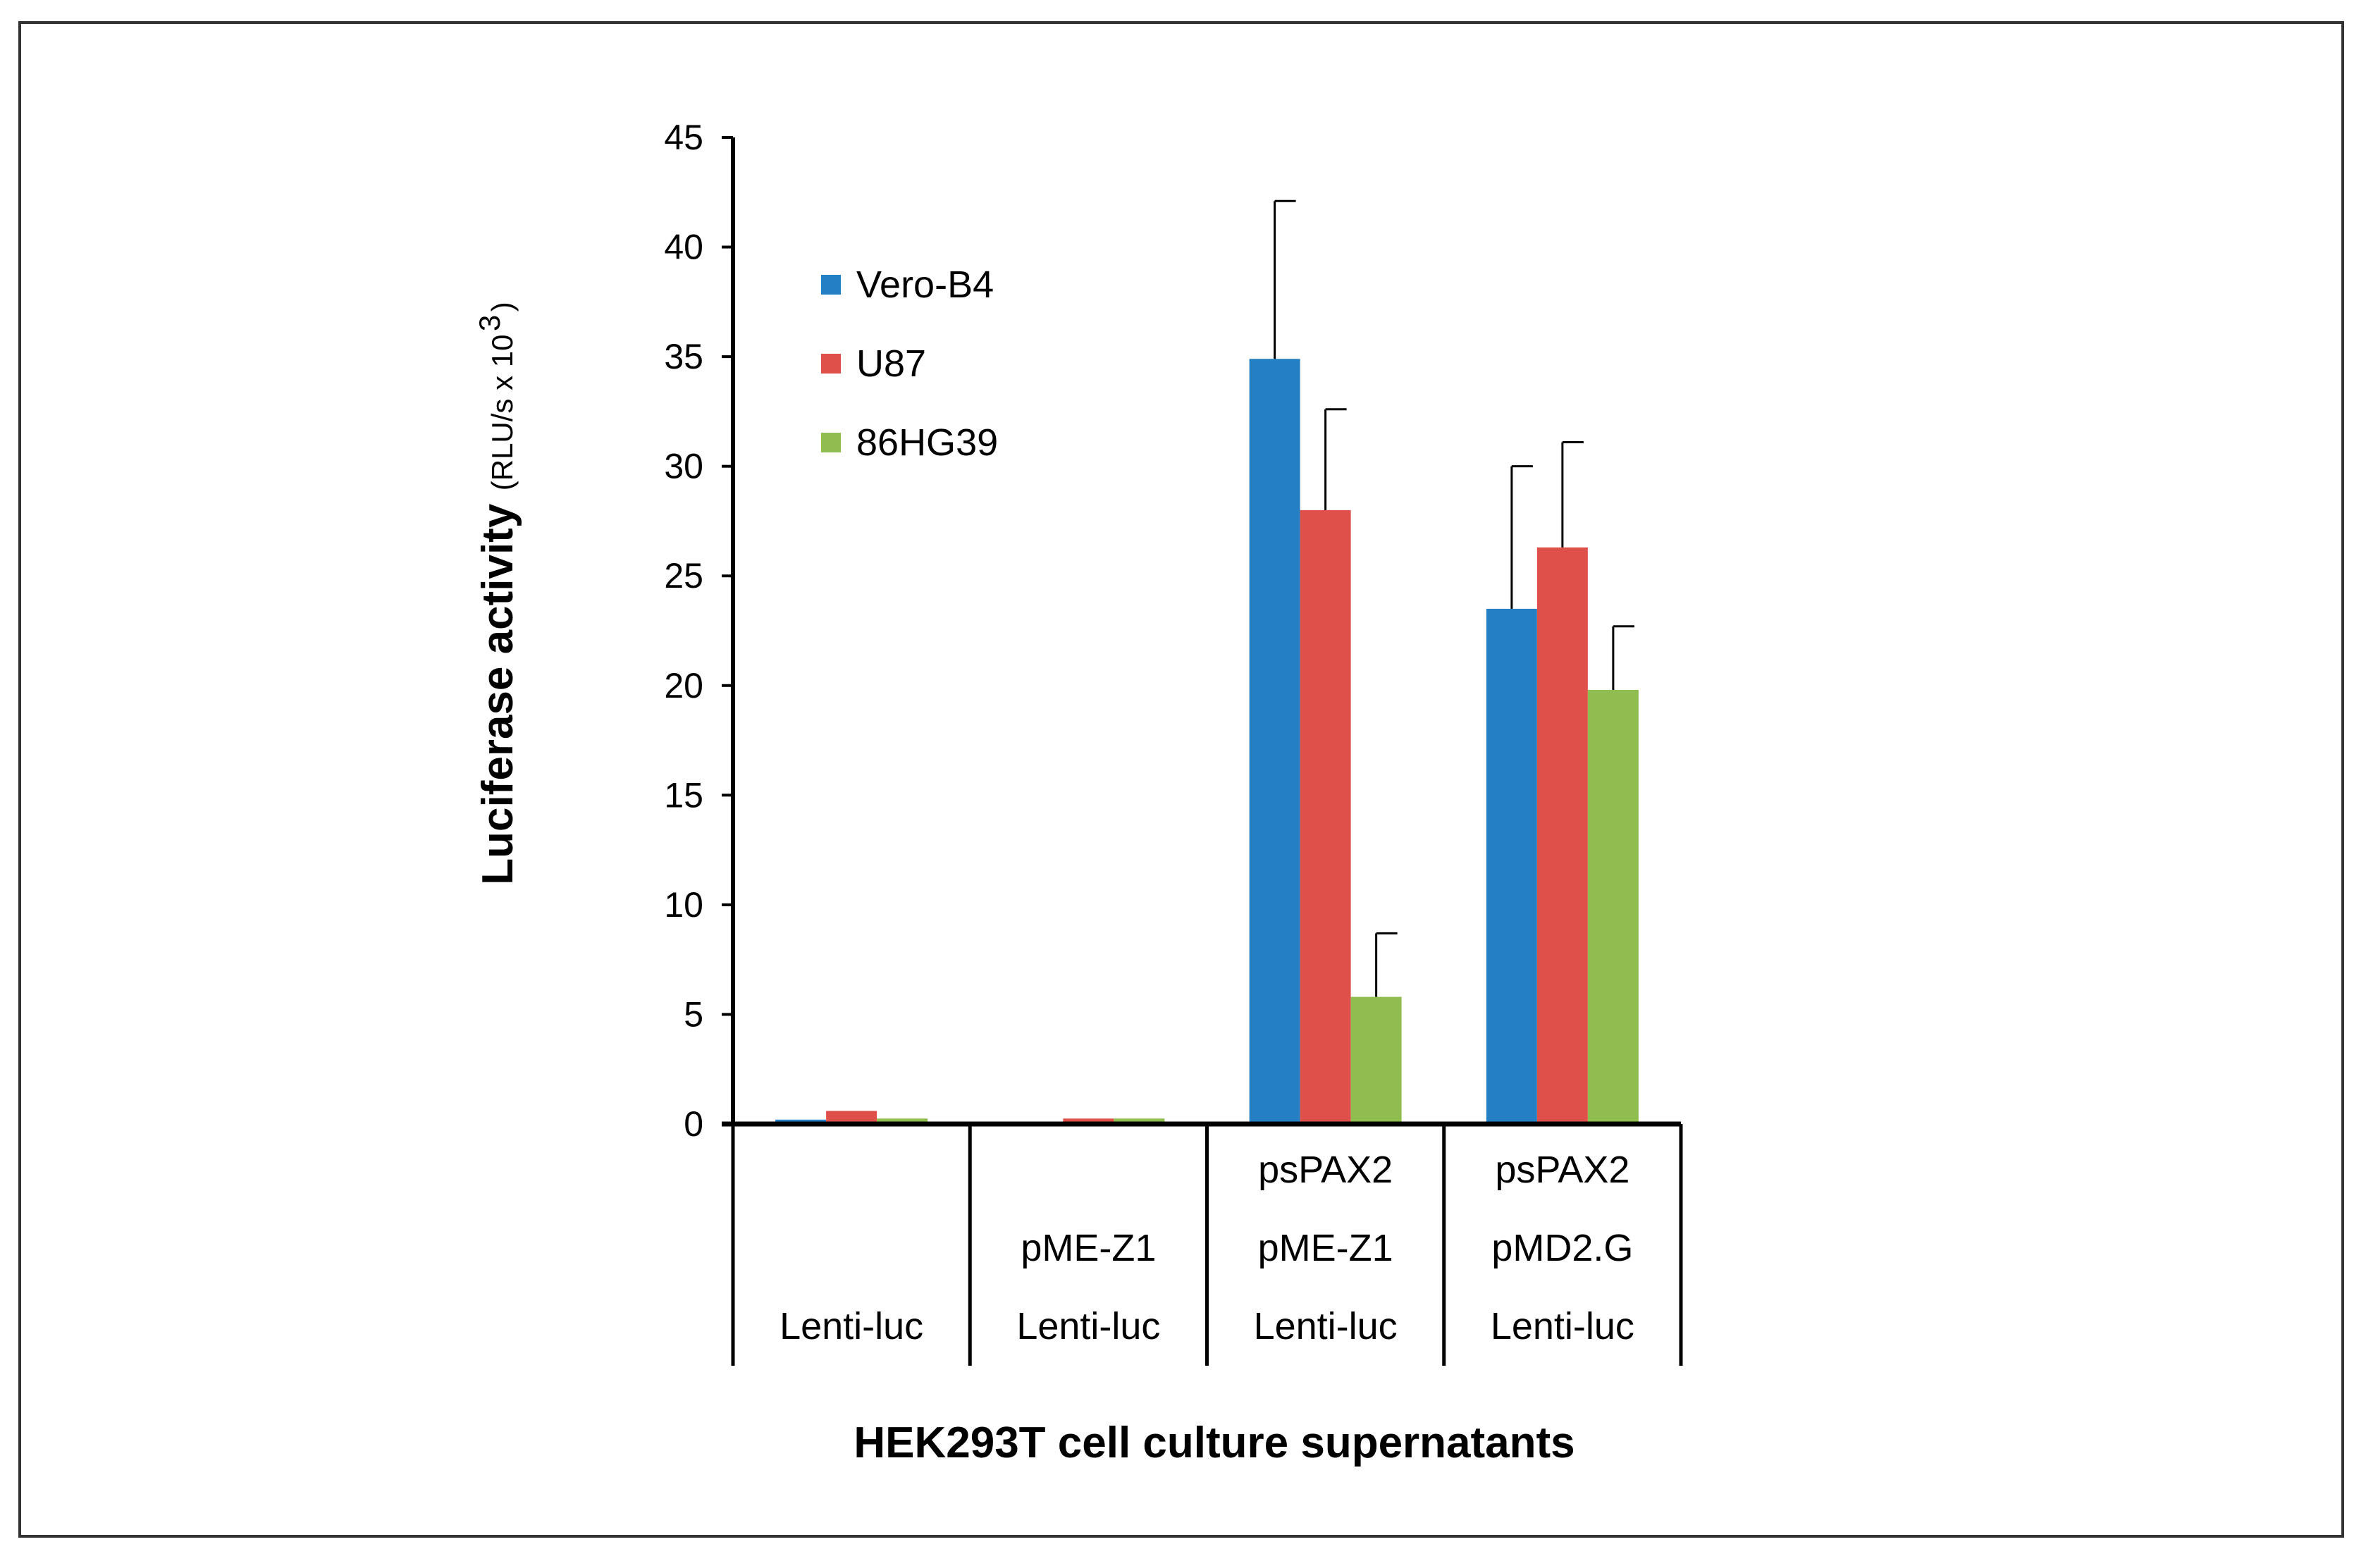  I want to click on y-axis-title-unit: (RLU/s x 10, so click(502, 413).